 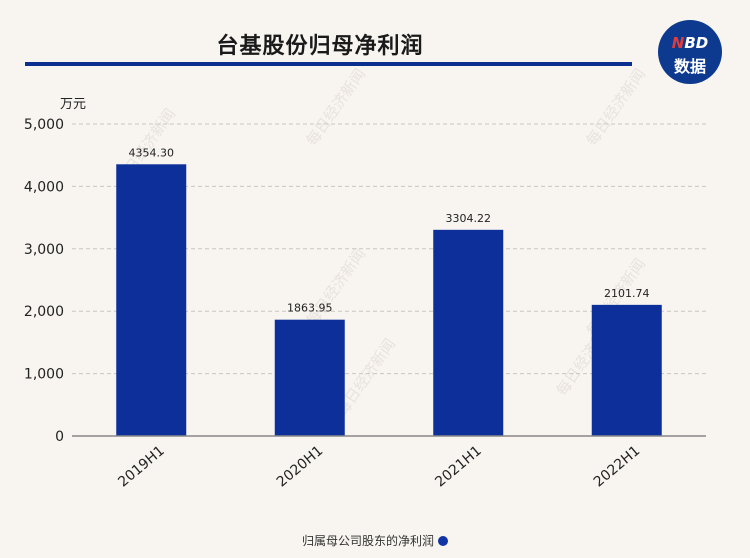 What do you see at coordinates (367, 541) in the screenshot?
I see `legend-label: 归属母公司股东的净利润` at bounding box center [367, 541].